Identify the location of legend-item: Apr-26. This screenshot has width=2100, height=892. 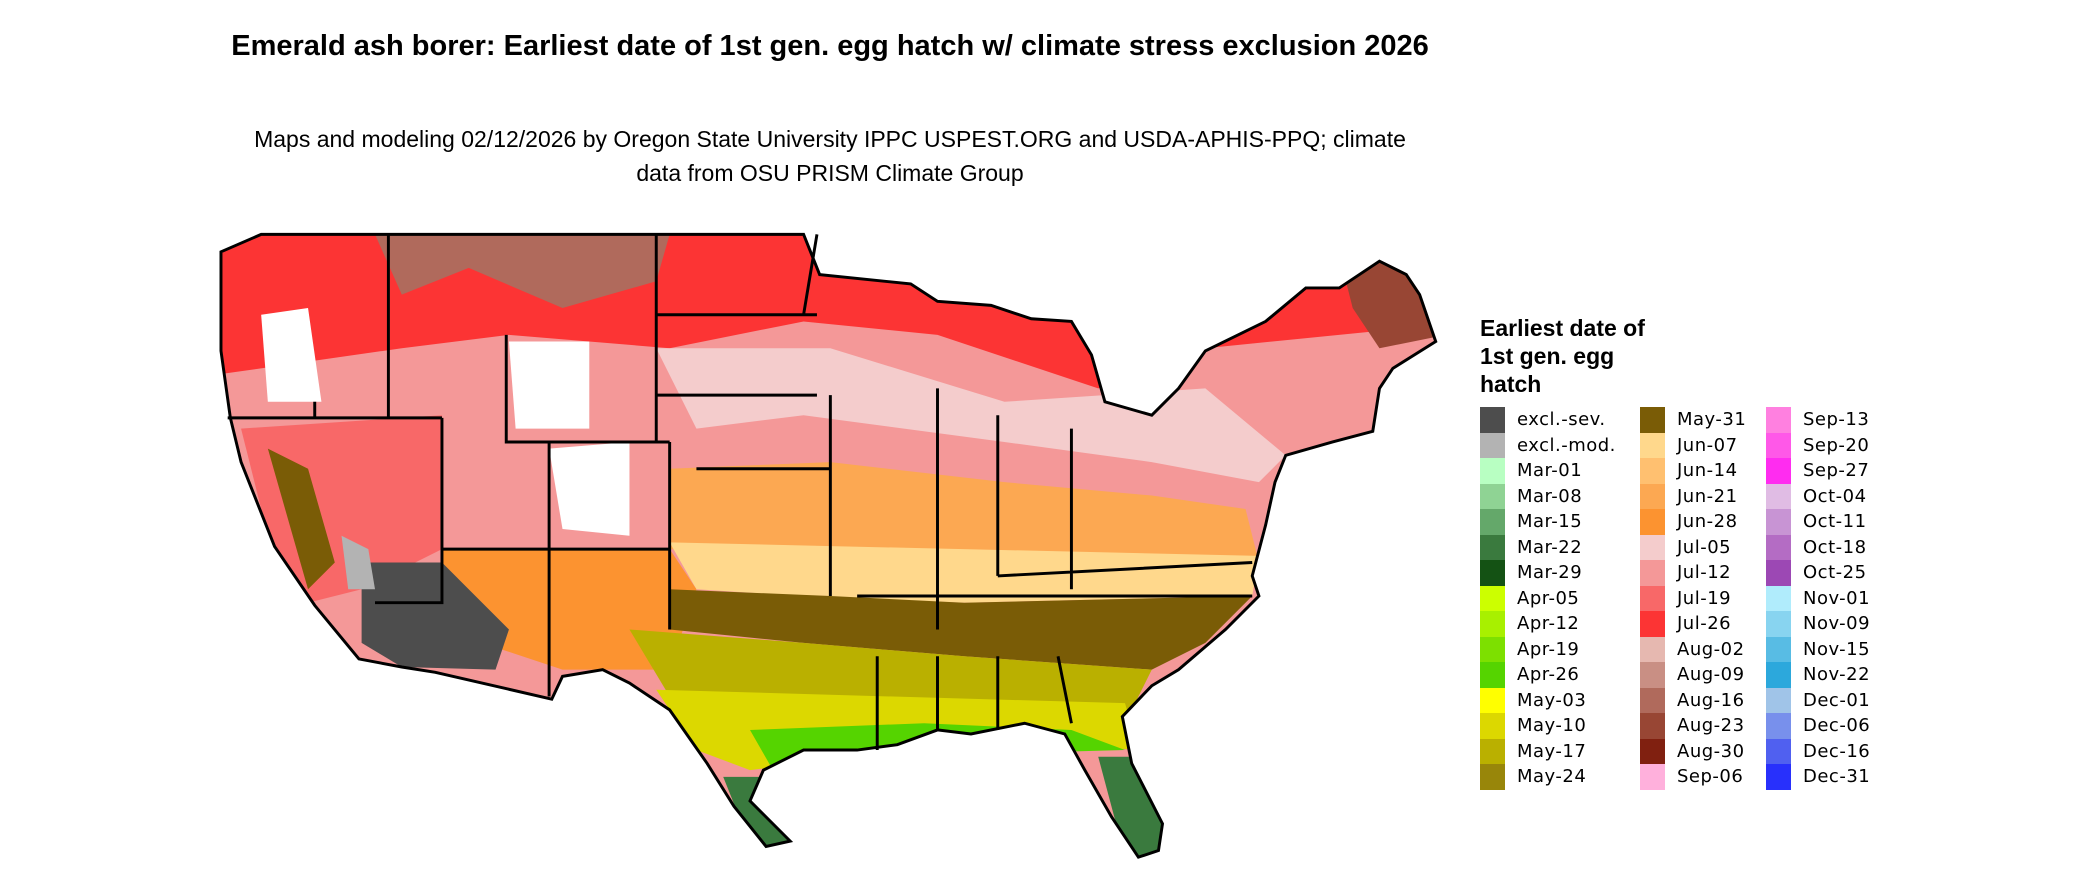
(1548, 675).